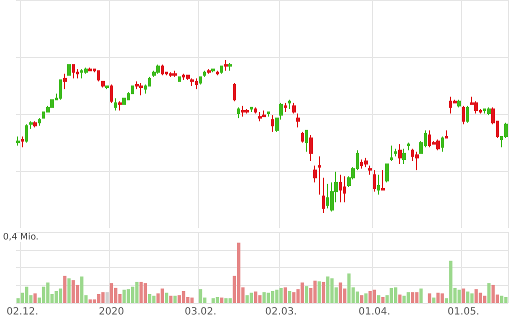 The image size is (510, 320). Describe the element at coordinates (21, 237) in the screenshot. I see `text: 0,4 Mio.` at that location.